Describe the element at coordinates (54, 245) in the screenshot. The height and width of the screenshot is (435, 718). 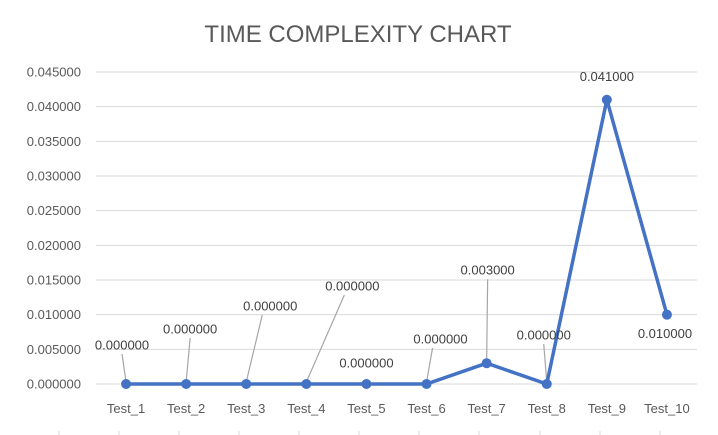
I see `y-tick-label: 0.020000` at that location.